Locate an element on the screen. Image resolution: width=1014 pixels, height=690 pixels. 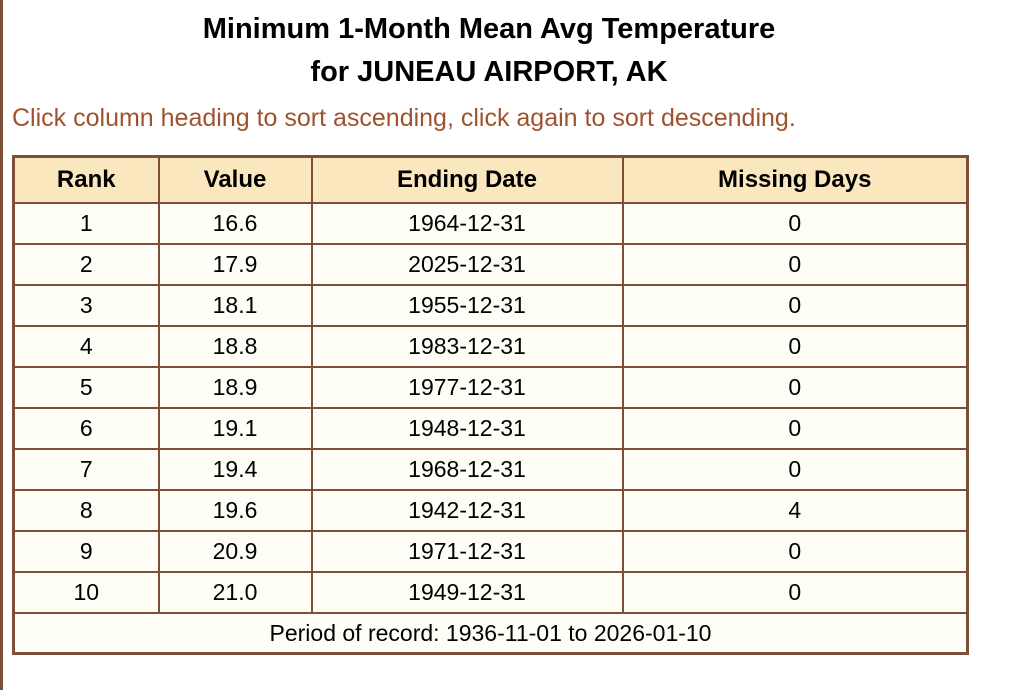
table-row: 8 19.6 1942-12-31 4 is located at coordinates (490, 510).